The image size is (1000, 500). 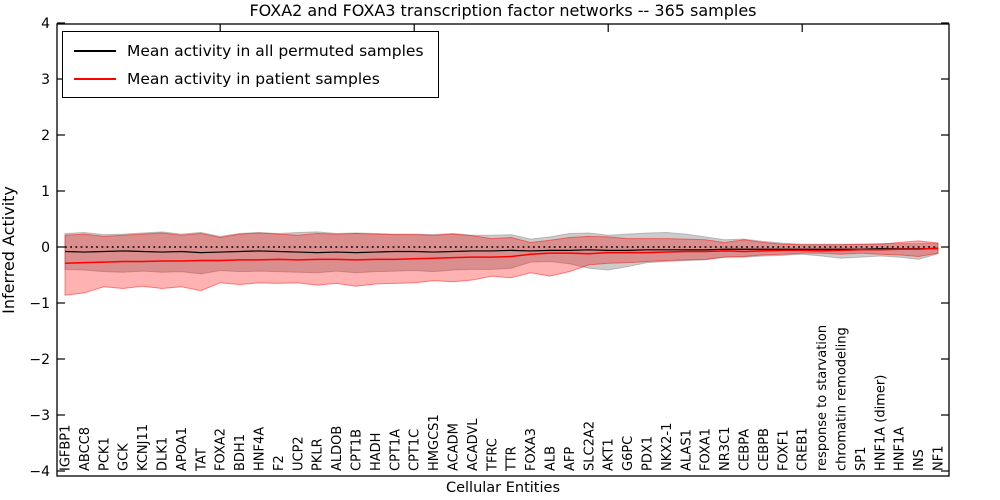 What do you see at coordinates (240, 452) in the screenshot?
I see `x-tick-label: BDH1` at bounding box center [240, 452].